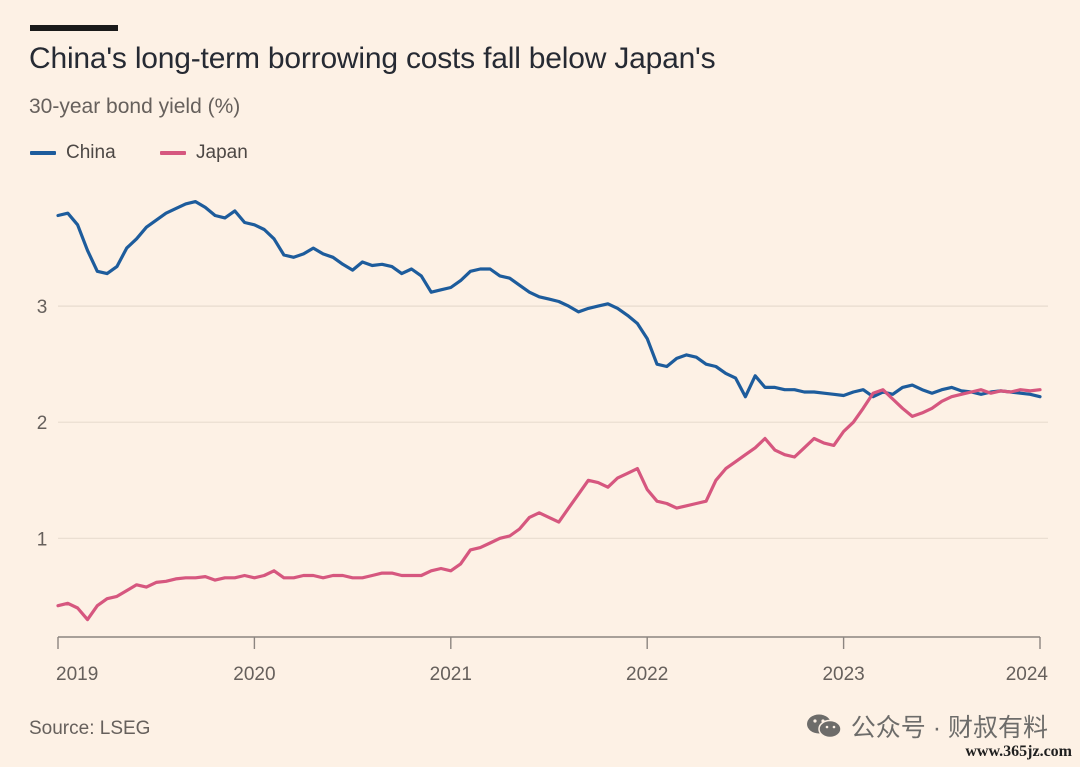 This screenshot has height=767, width=1080. I want to click on chart-subtitle: 30-year bond yield (%), so click(135, 106).